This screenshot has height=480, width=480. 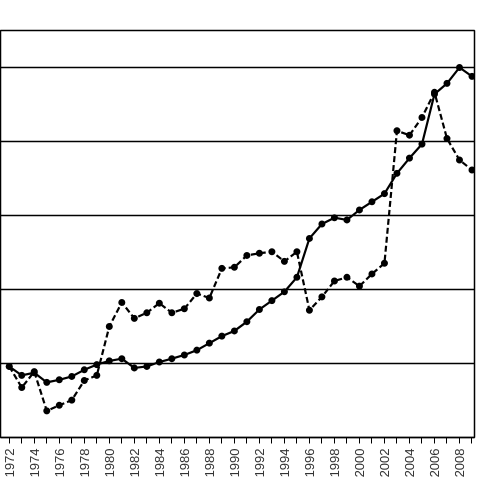 What do you see at coordinates (259, 463) in the screenshot?
I see `x-tick-label: 1992` at bounding box center [259, 463].